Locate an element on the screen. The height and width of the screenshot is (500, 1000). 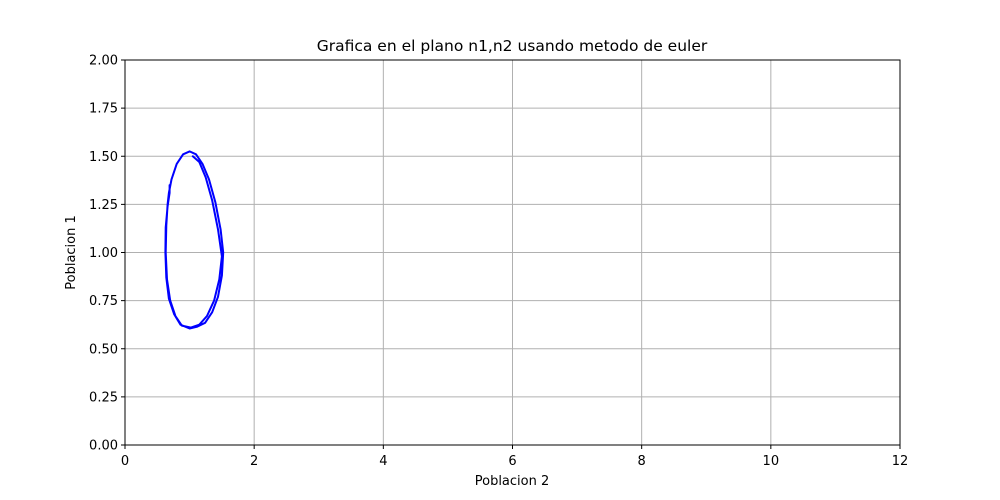
plot-area is located at coordinates (194, 240).